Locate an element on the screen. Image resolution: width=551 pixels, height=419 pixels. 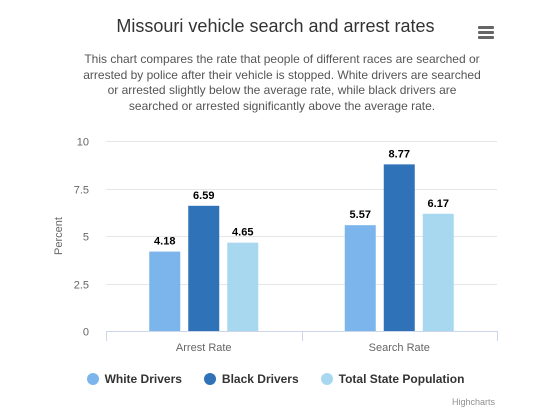
data-label: 8.77 is located at coordinates (399, 154).